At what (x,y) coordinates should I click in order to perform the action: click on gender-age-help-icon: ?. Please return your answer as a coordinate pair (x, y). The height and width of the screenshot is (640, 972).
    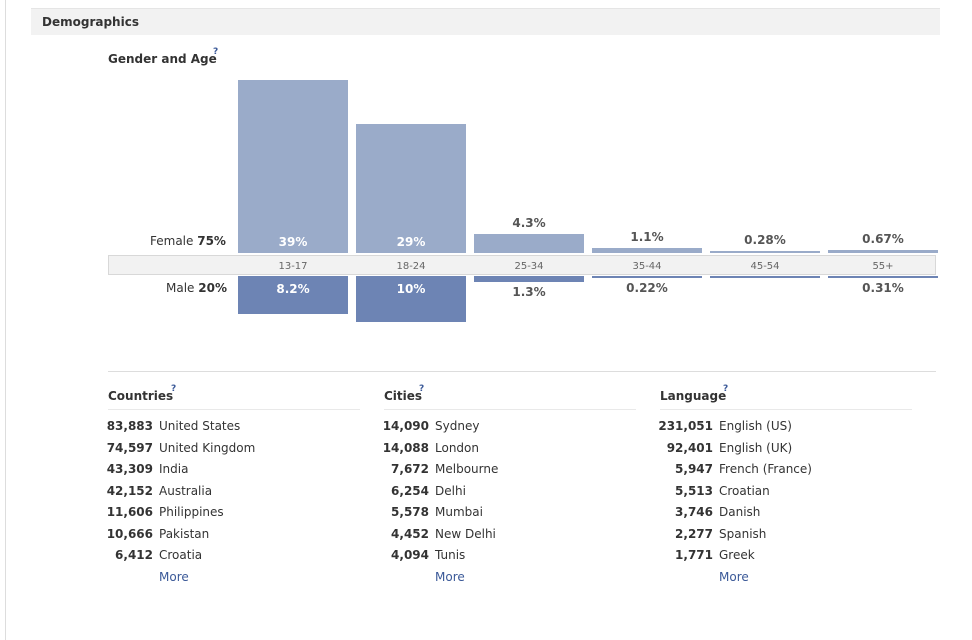
    Looking at the image, I should click on (216, 52).